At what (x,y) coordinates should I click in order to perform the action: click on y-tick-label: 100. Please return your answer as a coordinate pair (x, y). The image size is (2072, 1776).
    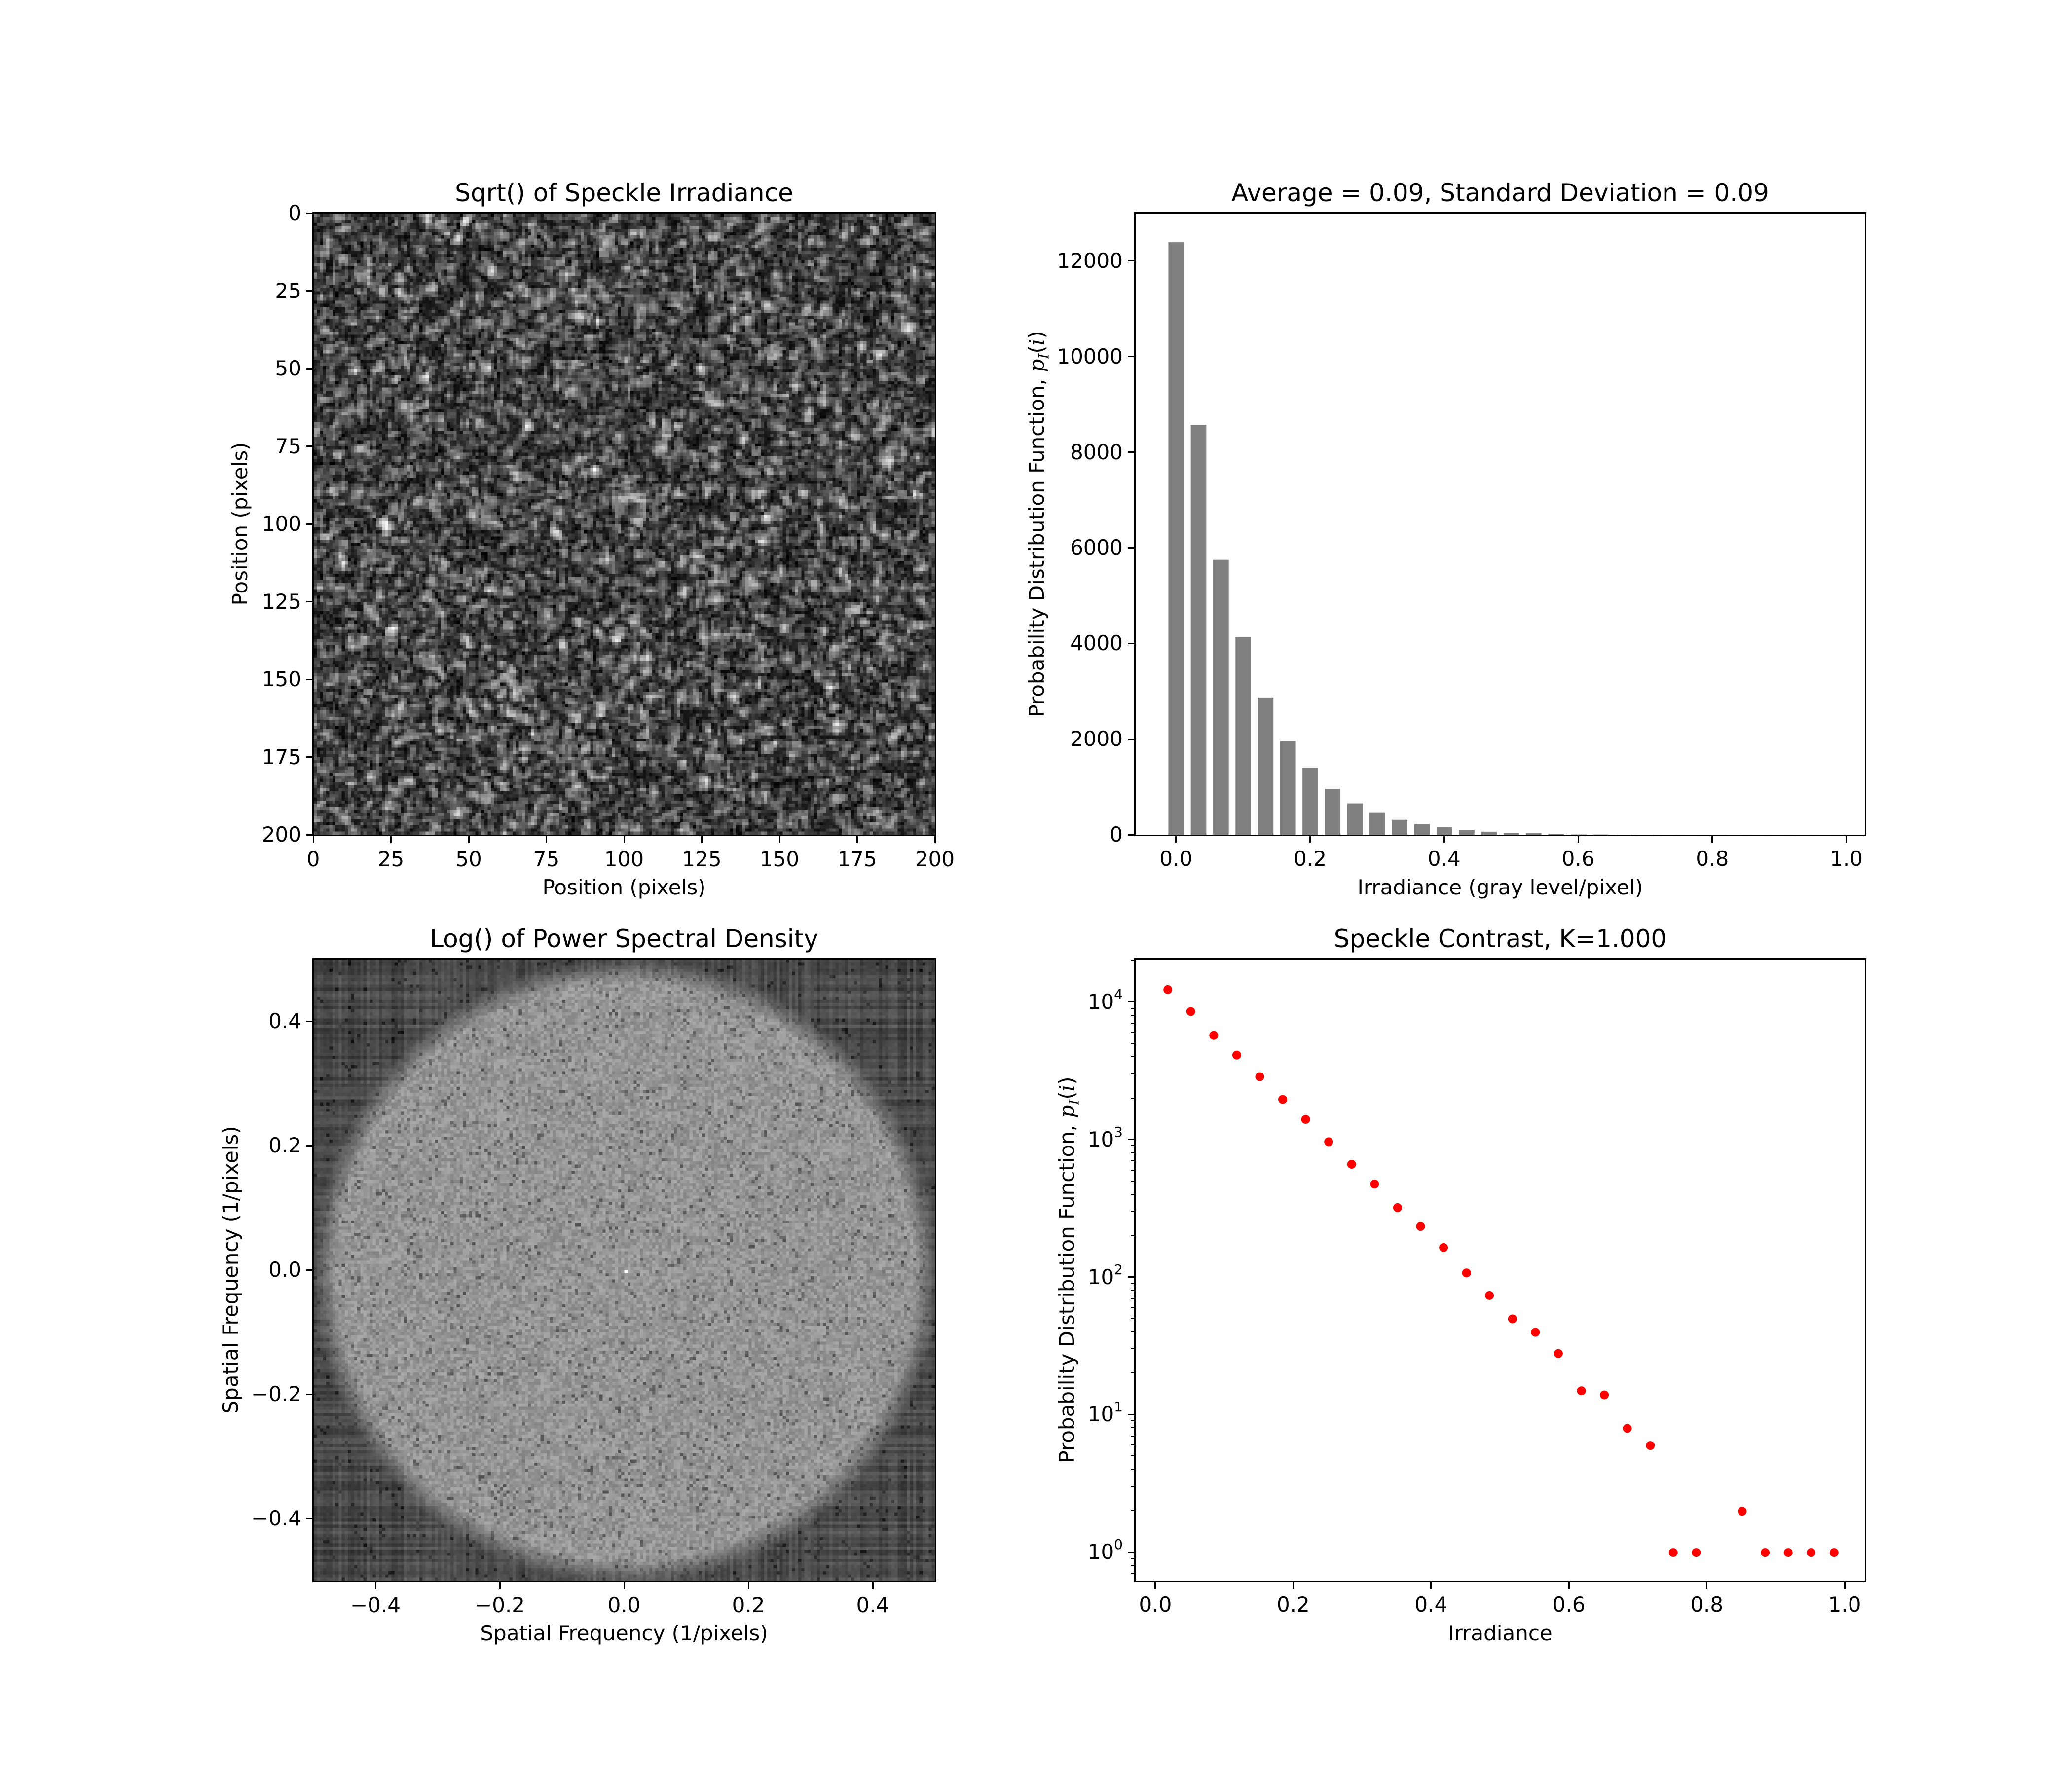
    Looking at the image, I should click on (281, 524).